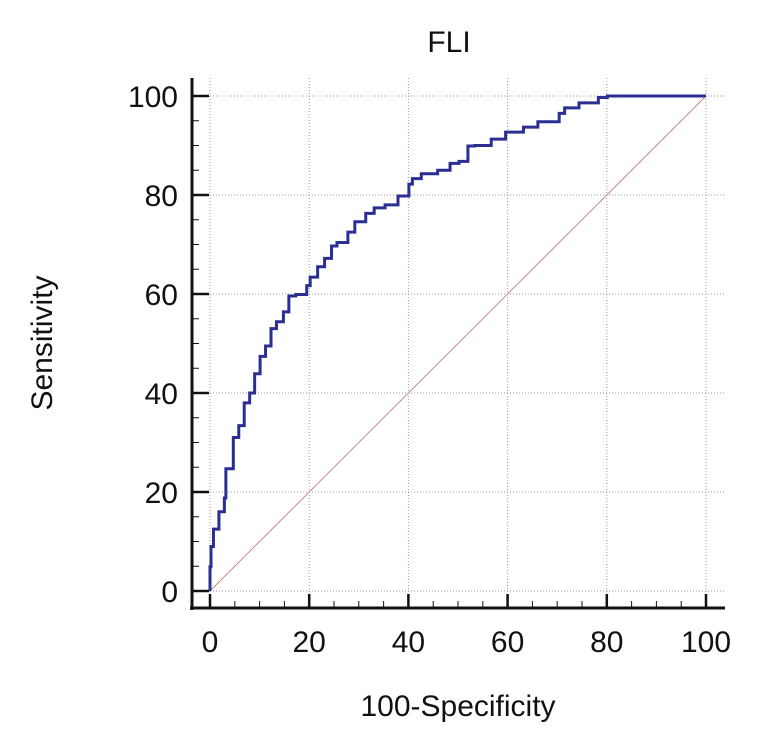 This screenshot has height=749, width=761. What do you see at coordinates (606, 642) in the screenshot?
I see `x-tick-label: 80` at bounding box center [606, 642].